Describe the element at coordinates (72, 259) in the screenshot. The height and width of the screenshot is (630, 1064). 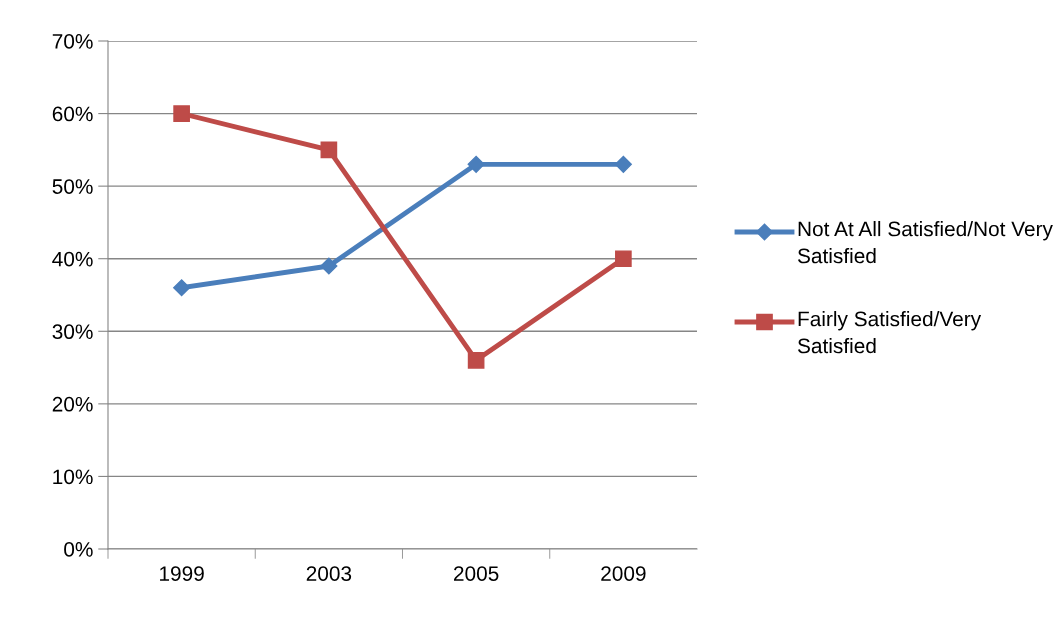
I see `y-tick-label: 40%` at that location.